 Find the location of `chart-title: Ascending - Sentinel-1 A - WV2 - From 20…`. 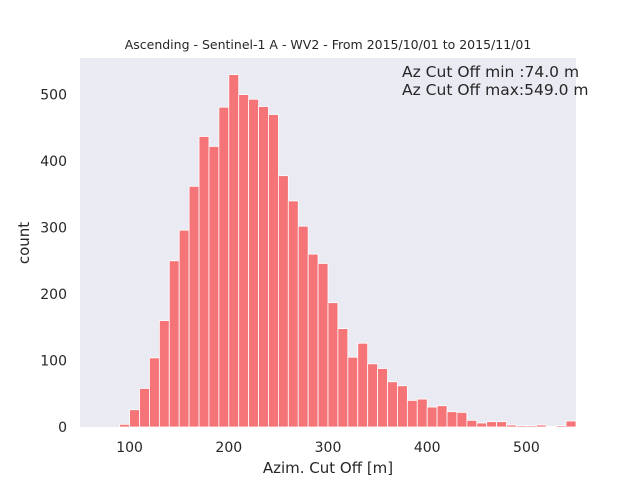

chart-title: Ascending - Sentinel-1 A - WV2 - From 20… is located at coordinates (328, 44).